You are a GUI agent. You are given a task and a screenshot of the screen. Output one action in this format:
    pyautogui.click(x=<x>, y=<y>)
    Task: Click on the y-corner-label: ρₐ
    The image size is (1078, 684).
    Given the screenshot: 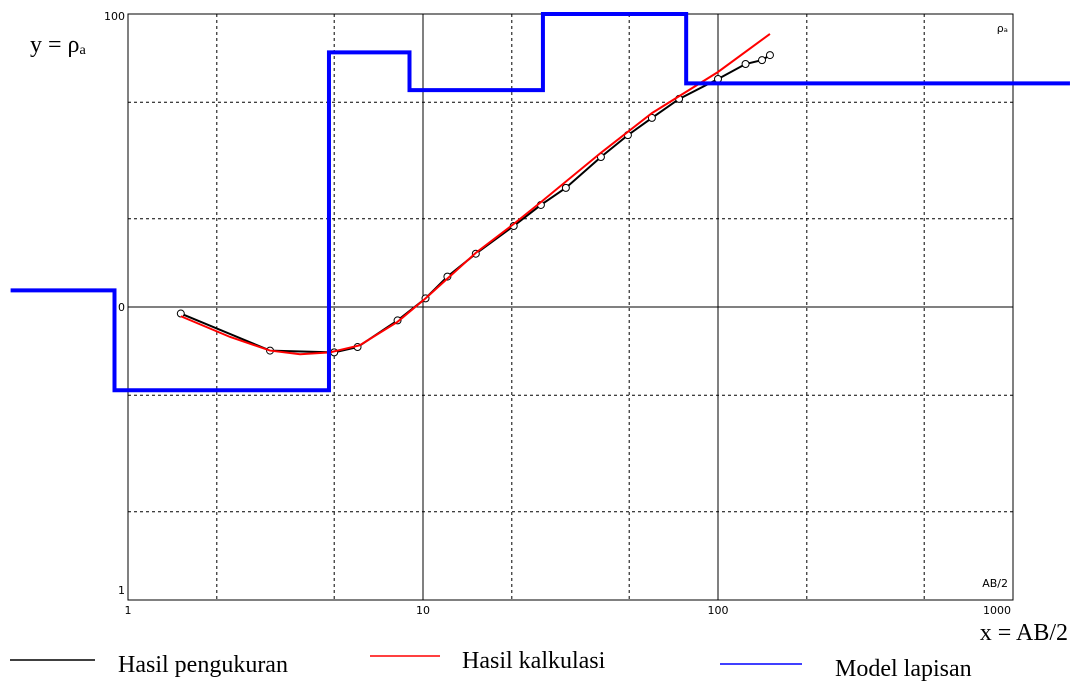 What is the action you would take?
    pyautogui.click(x=1002, y=28)
    